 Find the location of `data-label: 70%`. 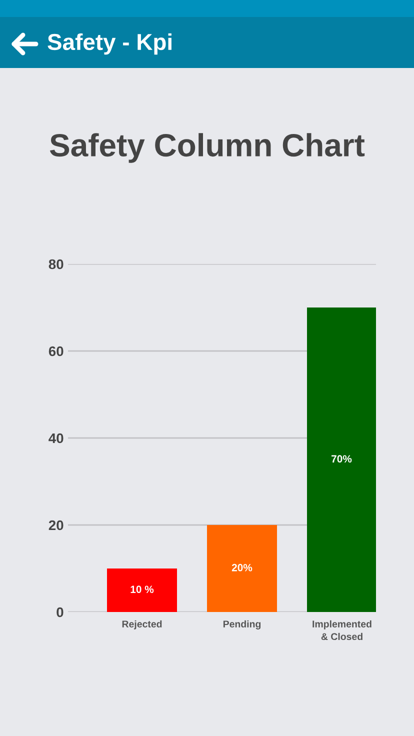

data-label: 70% is located at coordinates (342, 459).